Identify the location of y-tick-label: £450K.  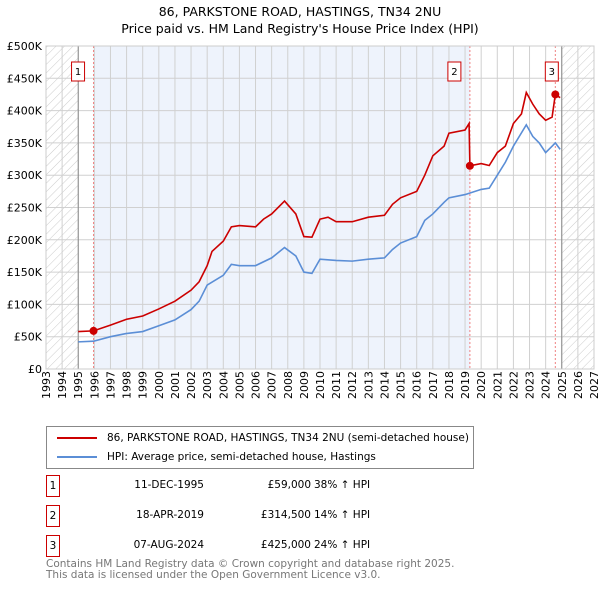
(25, 78).